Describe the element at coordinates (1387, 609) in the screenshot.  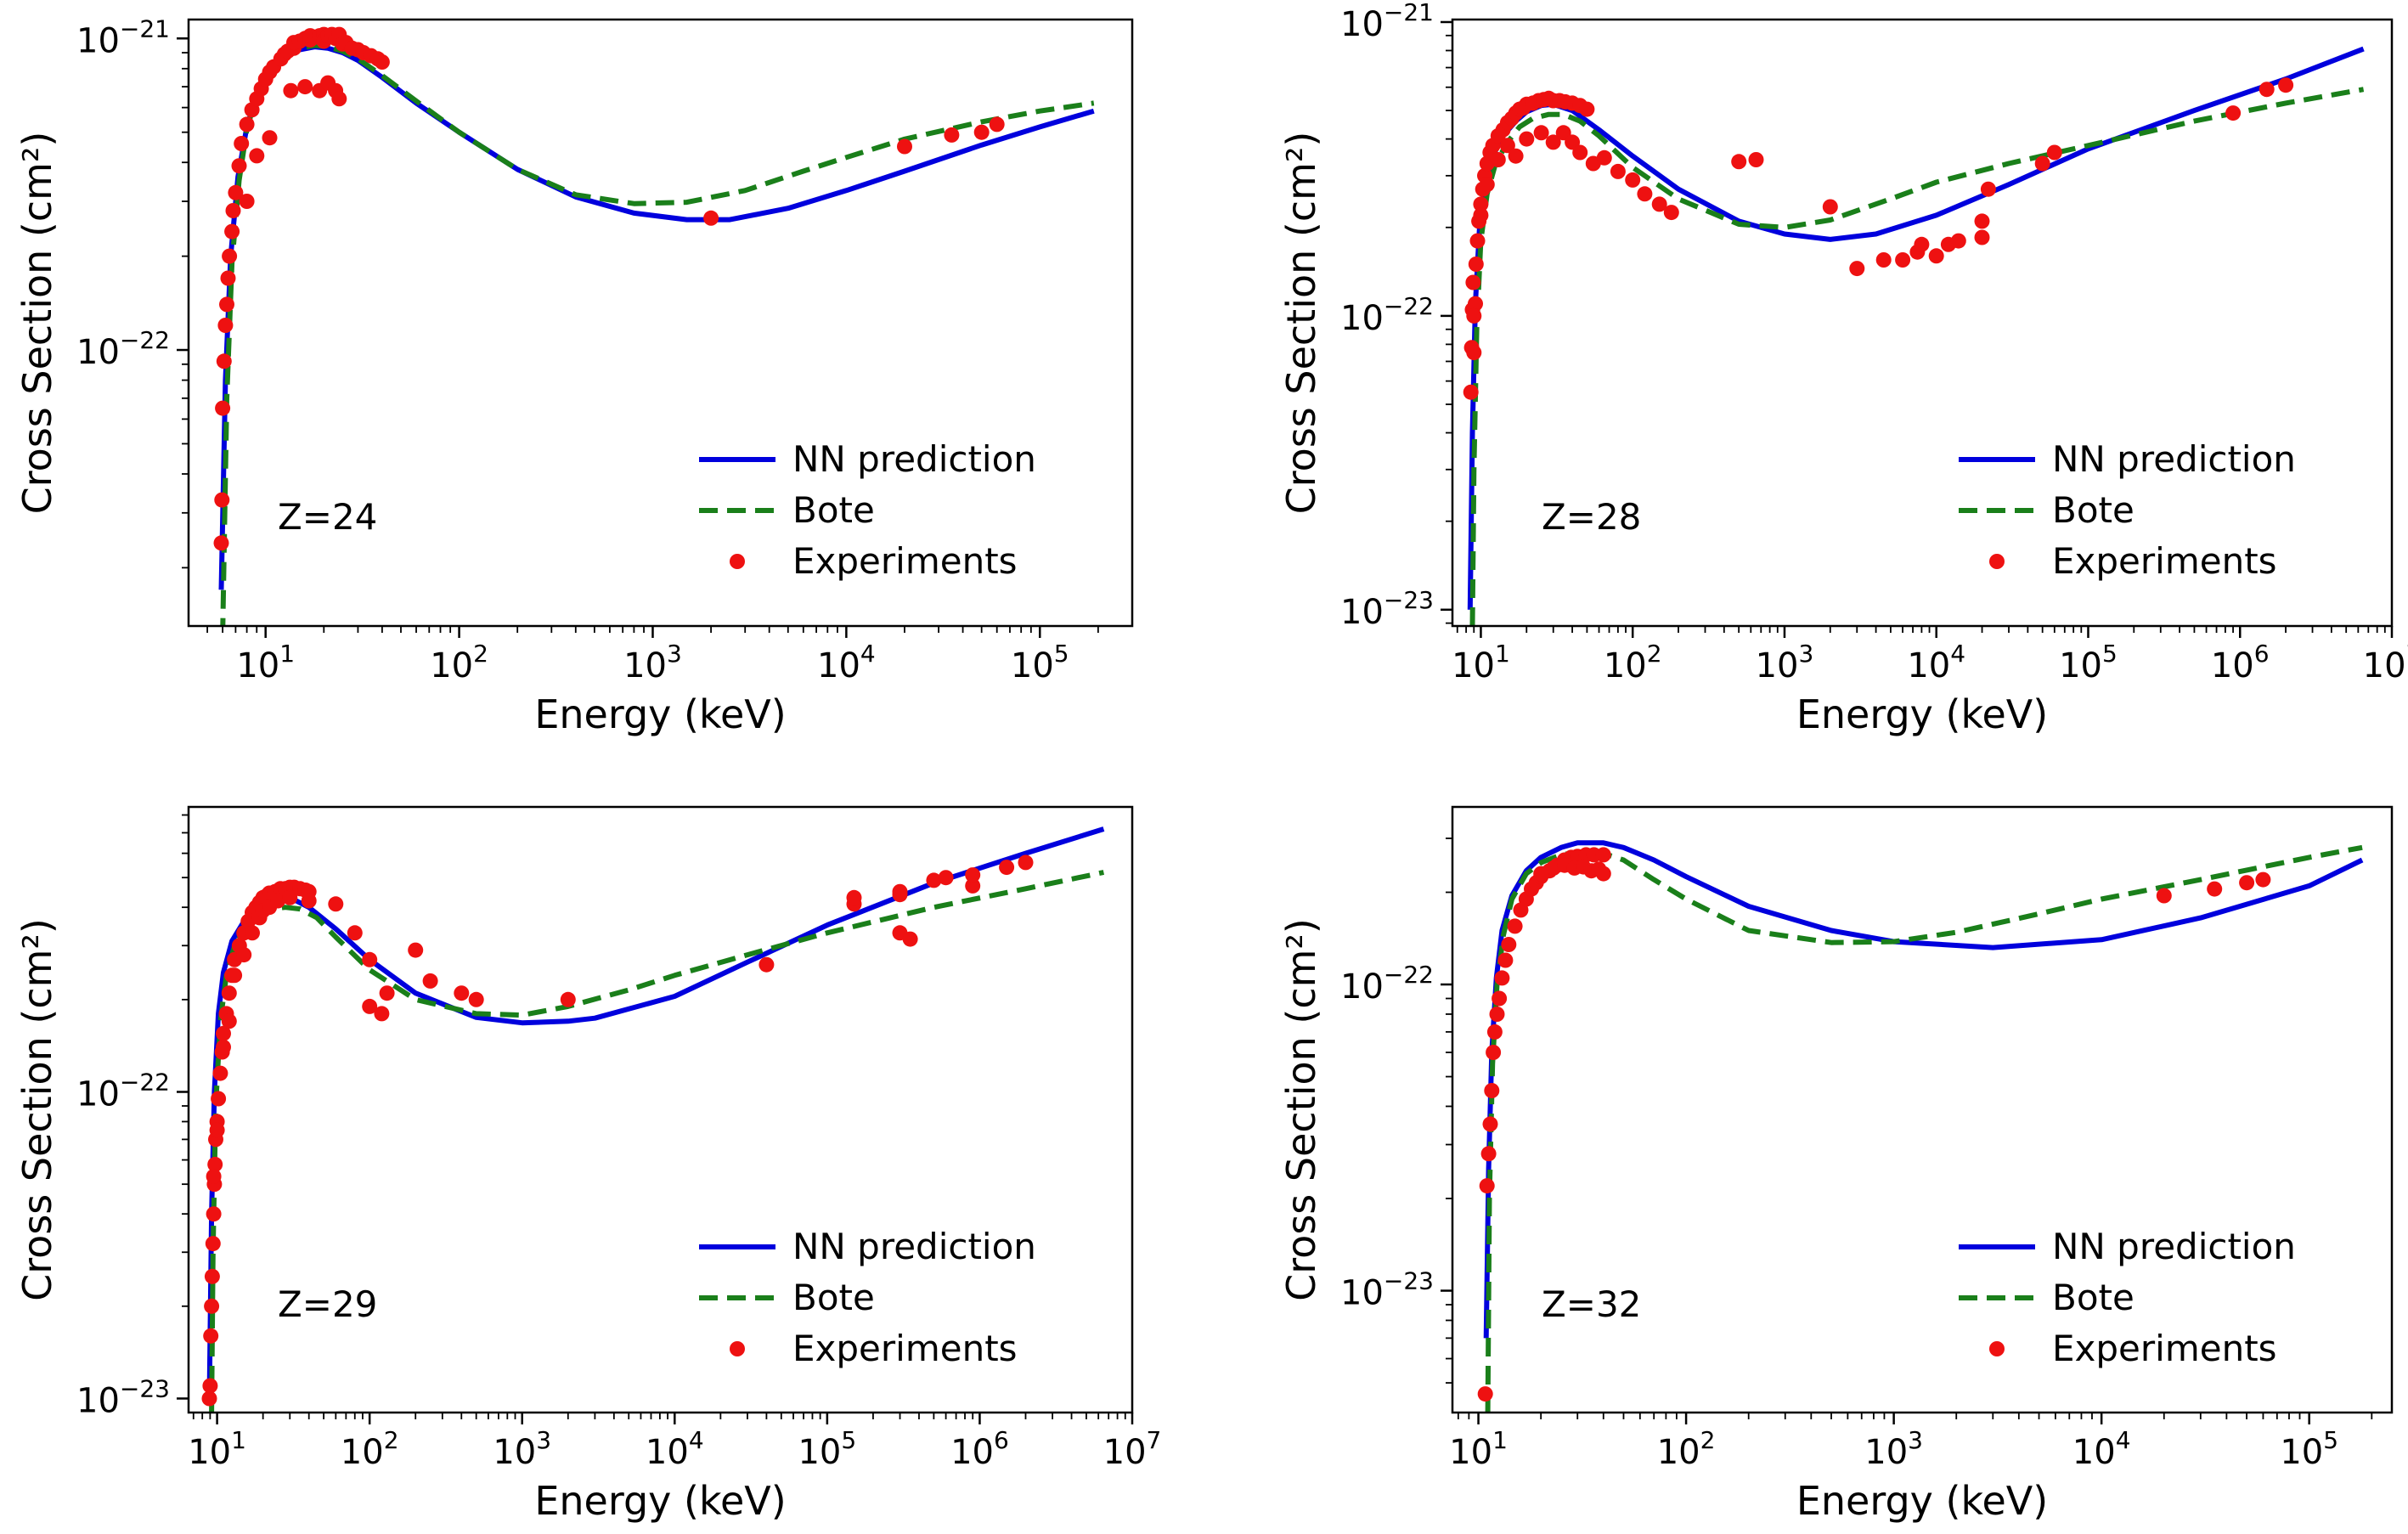
I see `panel-2-ytick-label-2: 10−23` at that location.